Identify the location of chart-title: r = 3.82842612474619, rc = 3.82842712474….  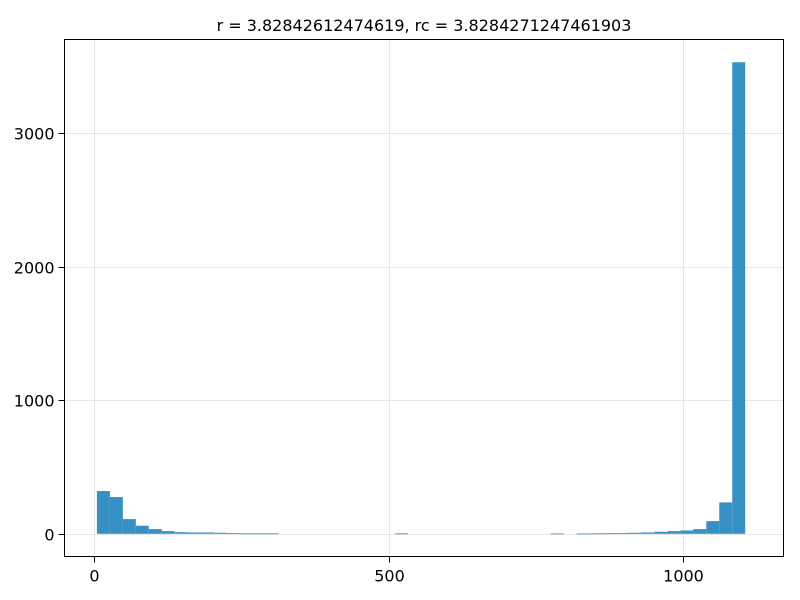
(424, 25).